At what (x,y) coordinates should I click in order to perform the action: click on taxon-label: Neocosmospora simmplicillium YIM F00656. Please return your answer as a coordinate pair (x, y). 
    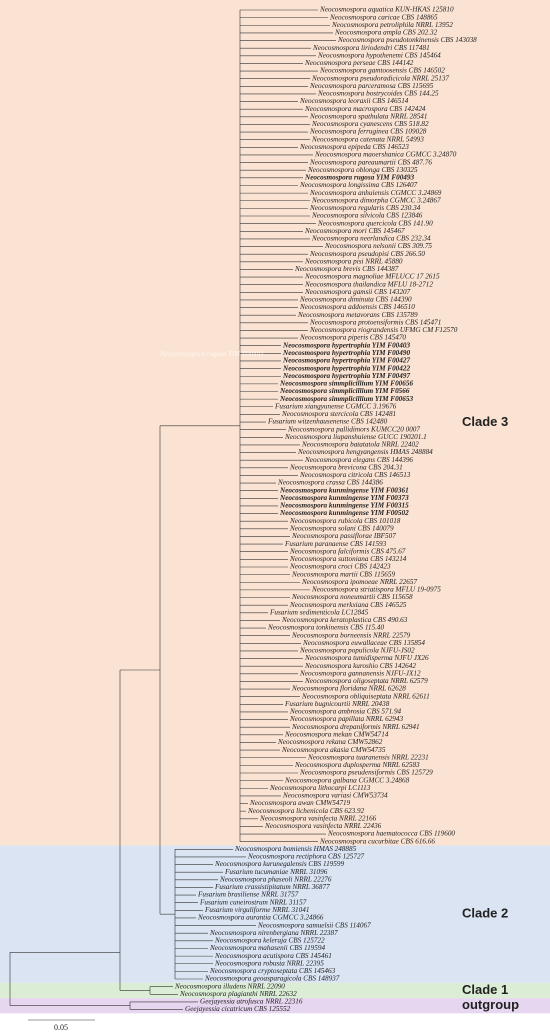
    Looking at the image, I should click on (346, 384).